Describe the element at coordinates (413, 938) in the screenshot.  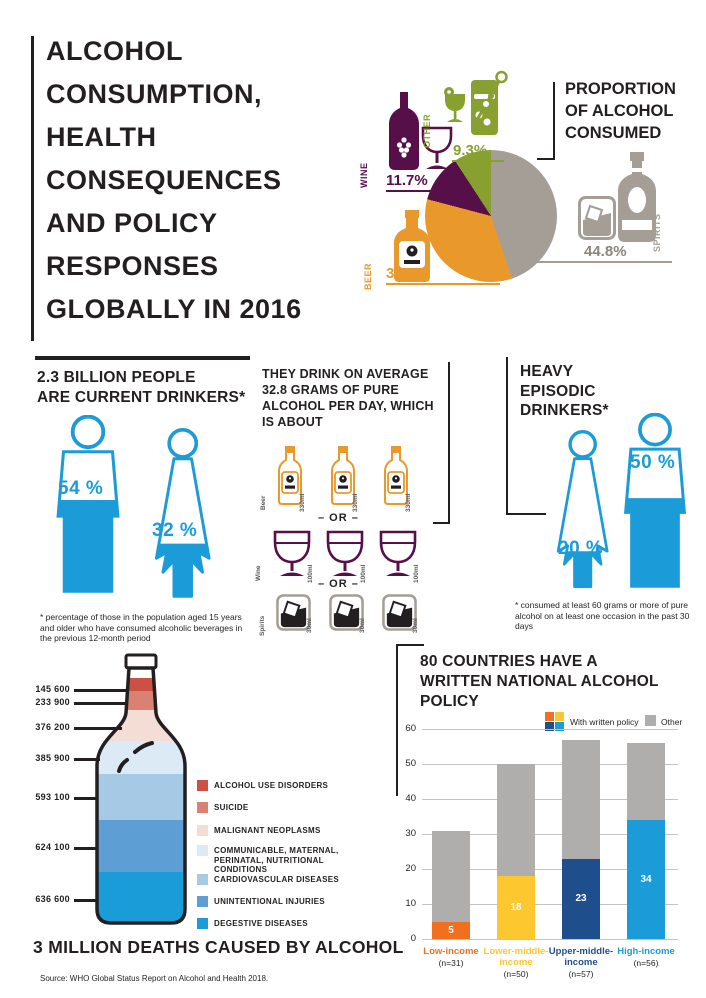
I see `y-axis-tick: 0` at that location.